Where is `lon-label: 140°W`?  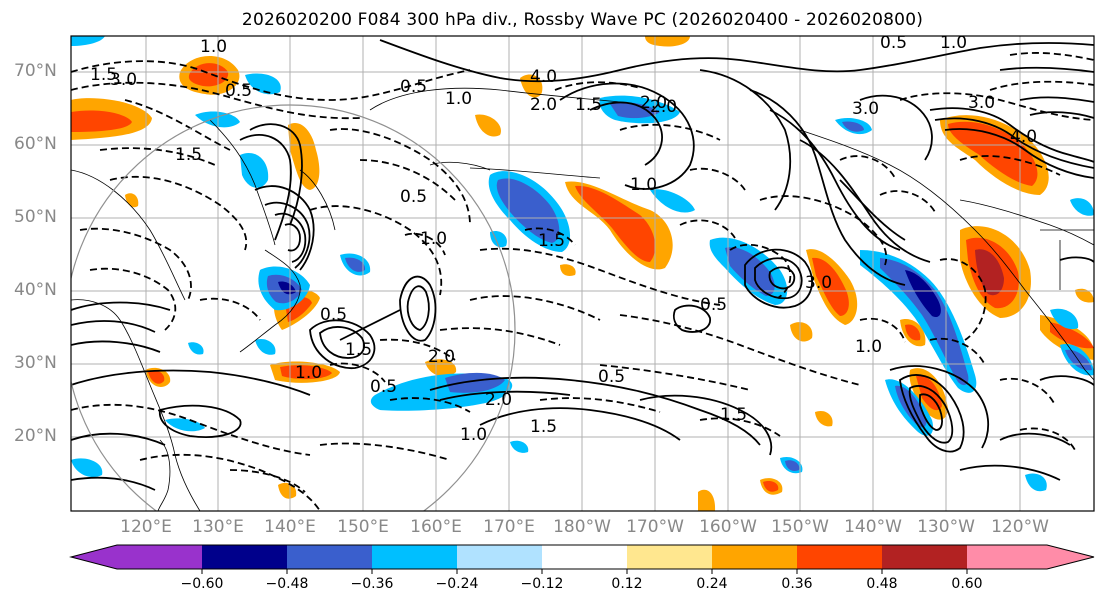 lon-label: 140°W is located at coordinates (873, 527).